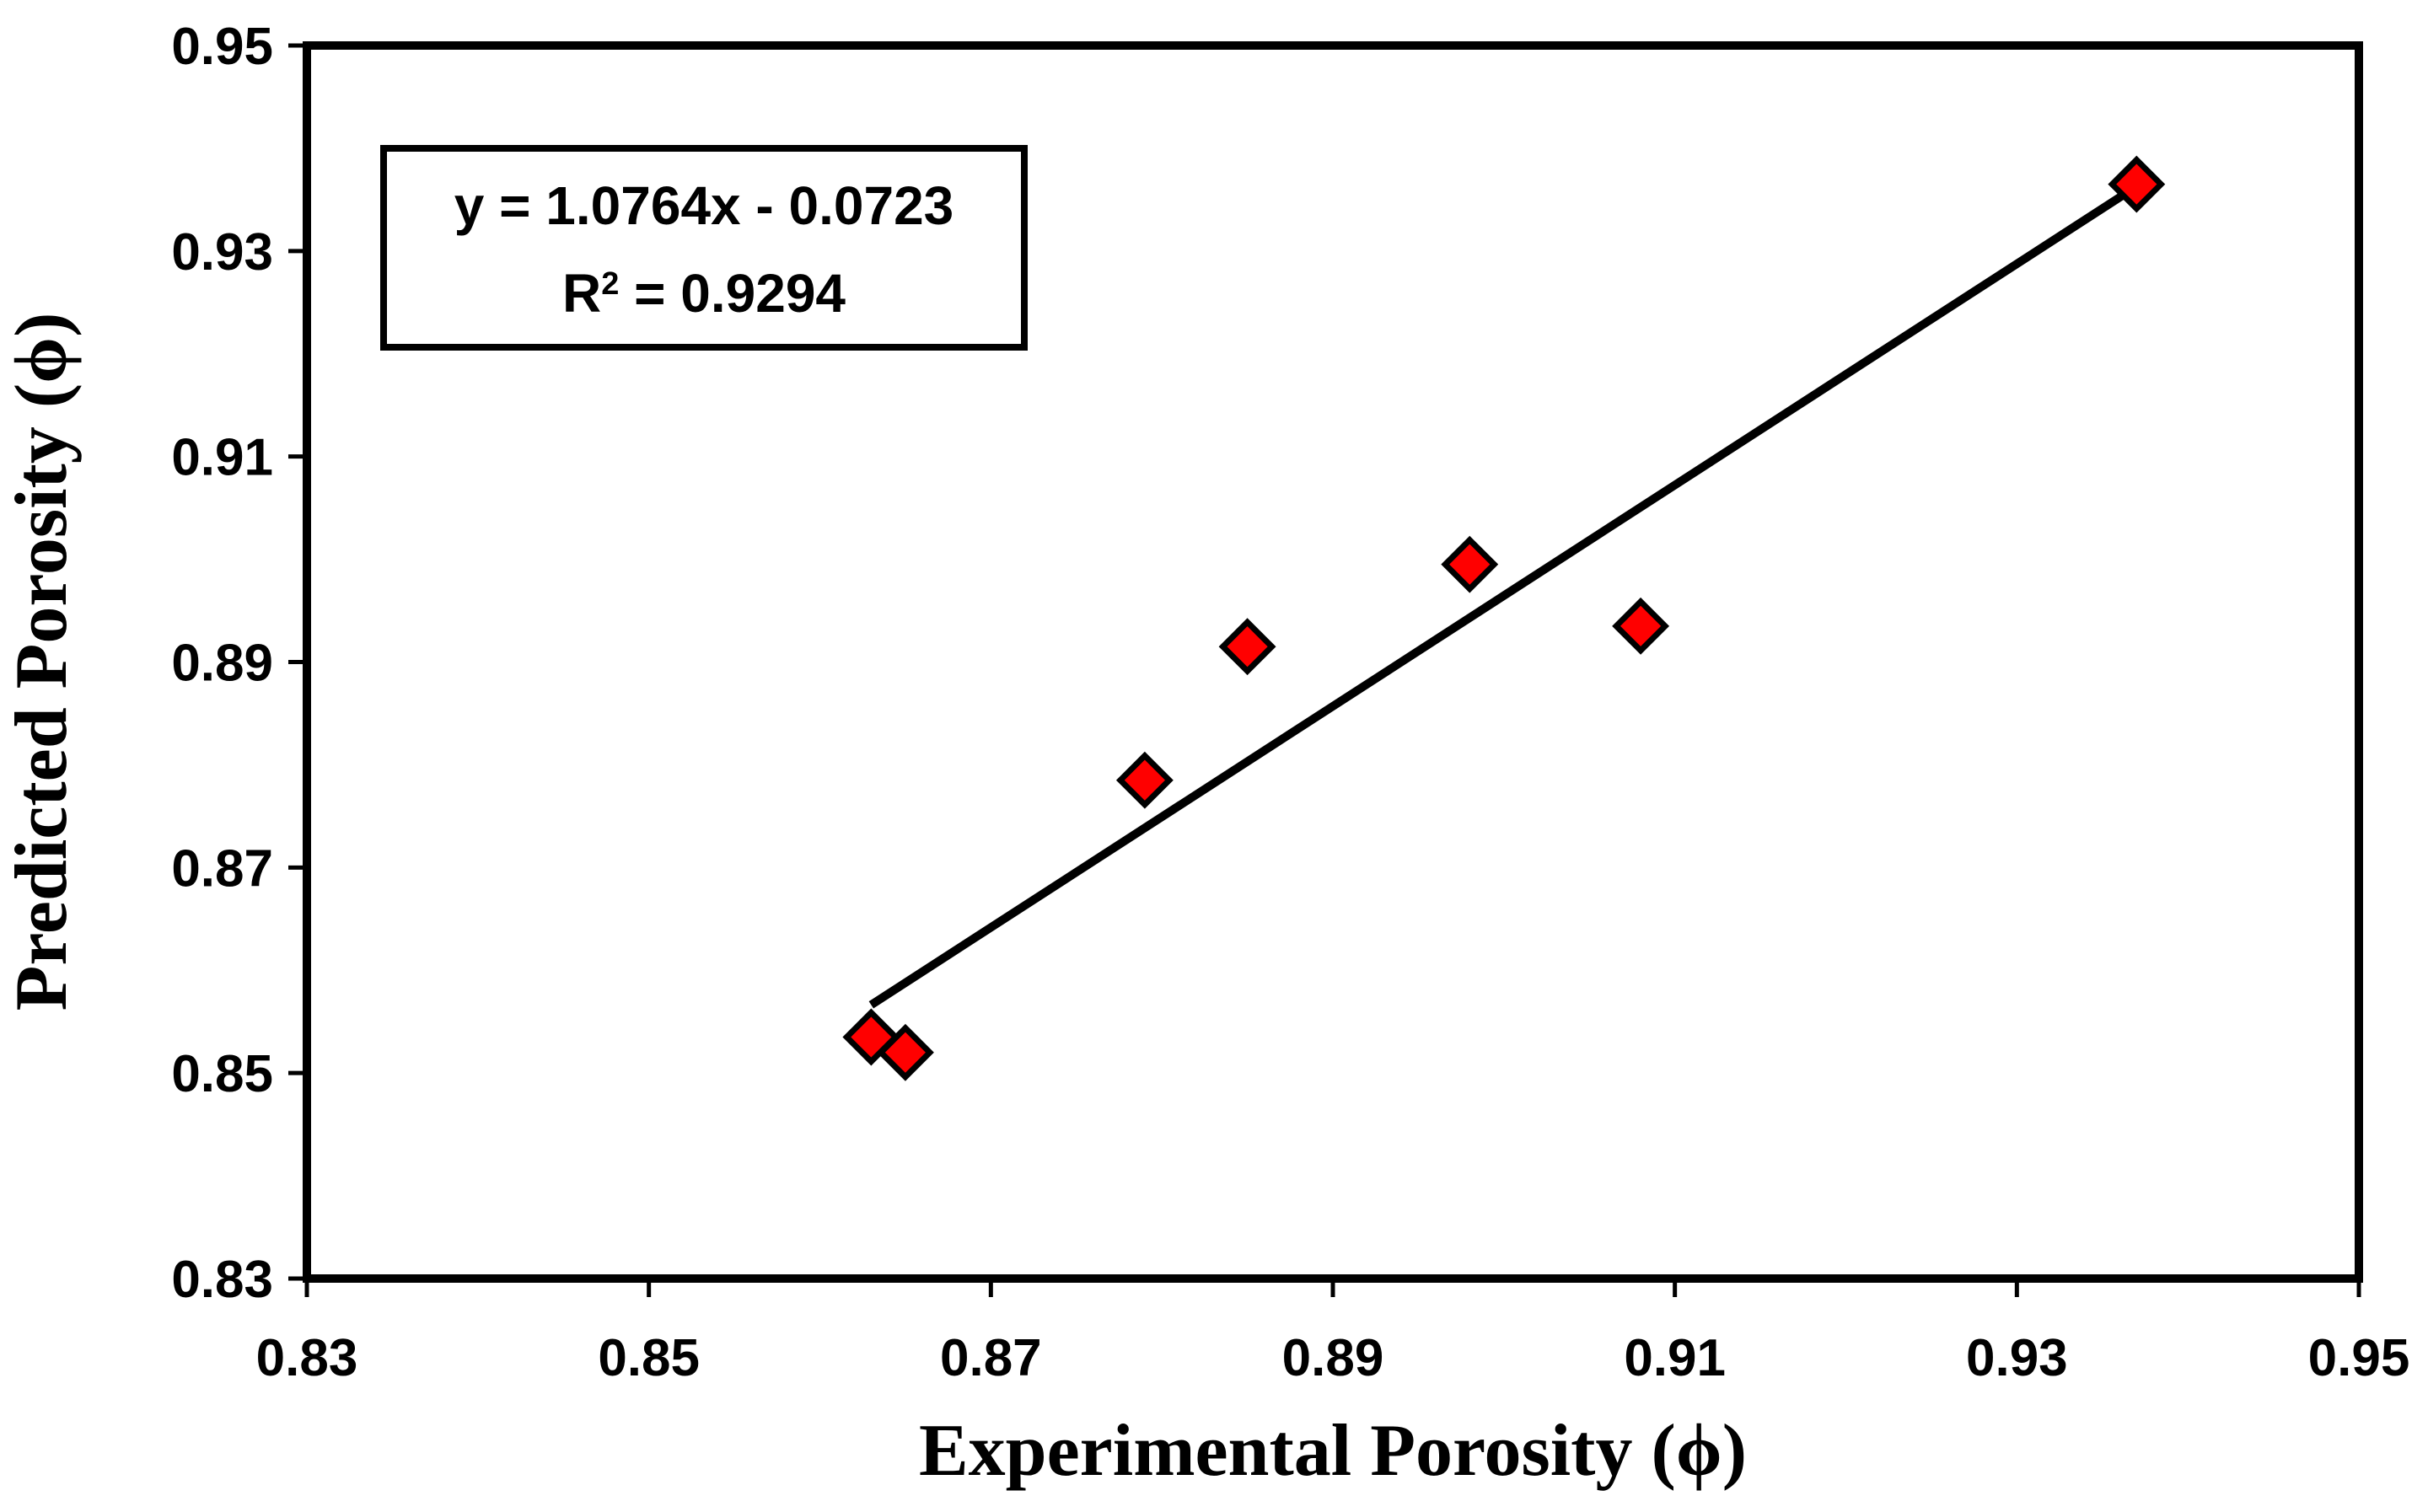 Image resolution: width=2428 pixels, height=1512 pixels. I want to click on x-axis: 0.83 0.85 0.87 0.89 0.91 0.93 0.95, so click(1333, 1333).